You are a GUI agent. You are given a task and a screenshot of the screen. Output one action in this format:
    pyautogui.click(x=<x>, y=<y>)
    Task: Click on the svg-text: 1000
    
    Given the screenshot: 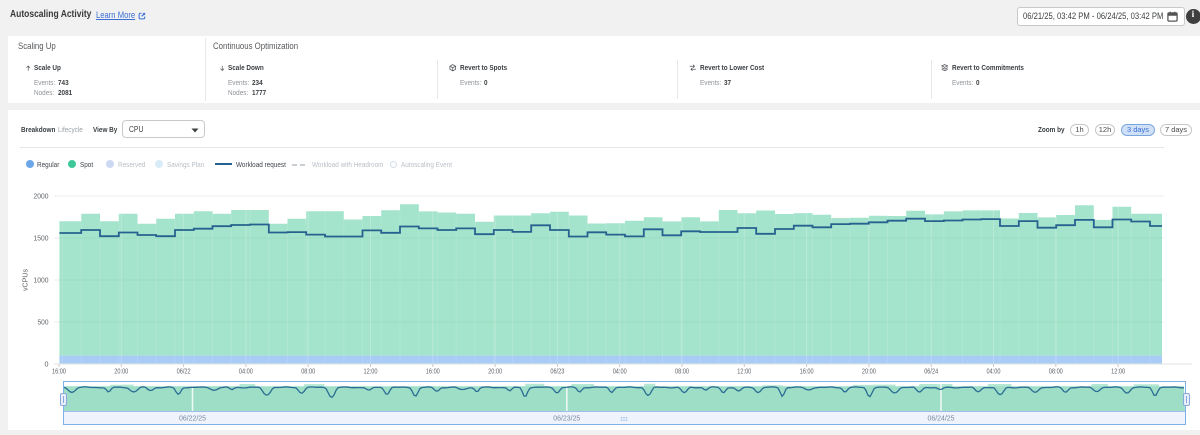 What is the action you would take?
    pyautogui.click(x=41, y=280)
    